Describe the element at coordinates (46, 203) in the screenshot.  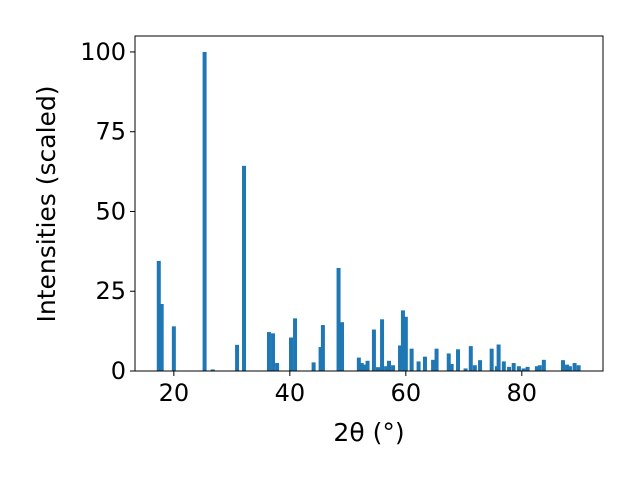
I see `y-axis-label: Intensities (scaled)` at that location.